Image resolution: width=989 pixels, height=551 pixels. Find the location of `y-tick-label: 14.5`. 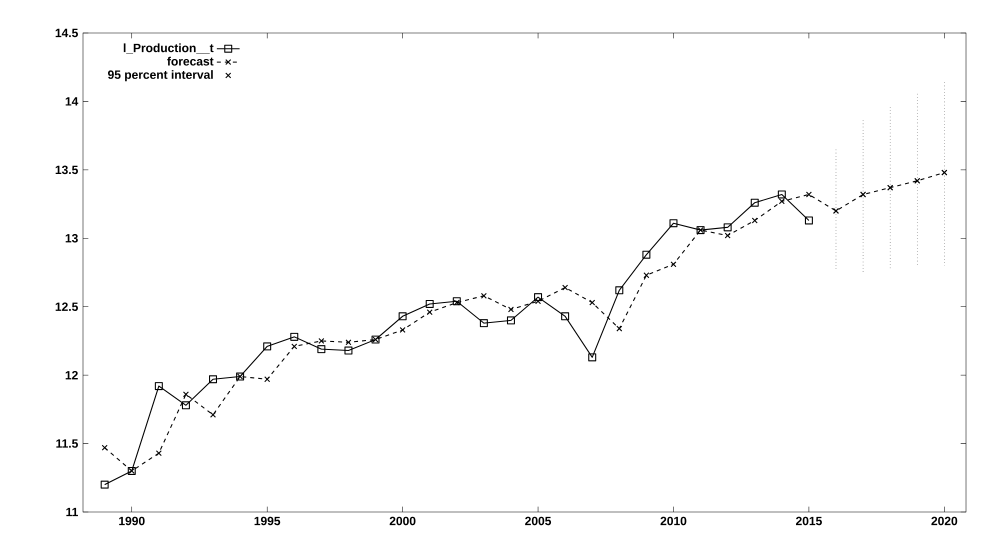

y-tick-label: 14.5 is located at coordinates (67, 33).